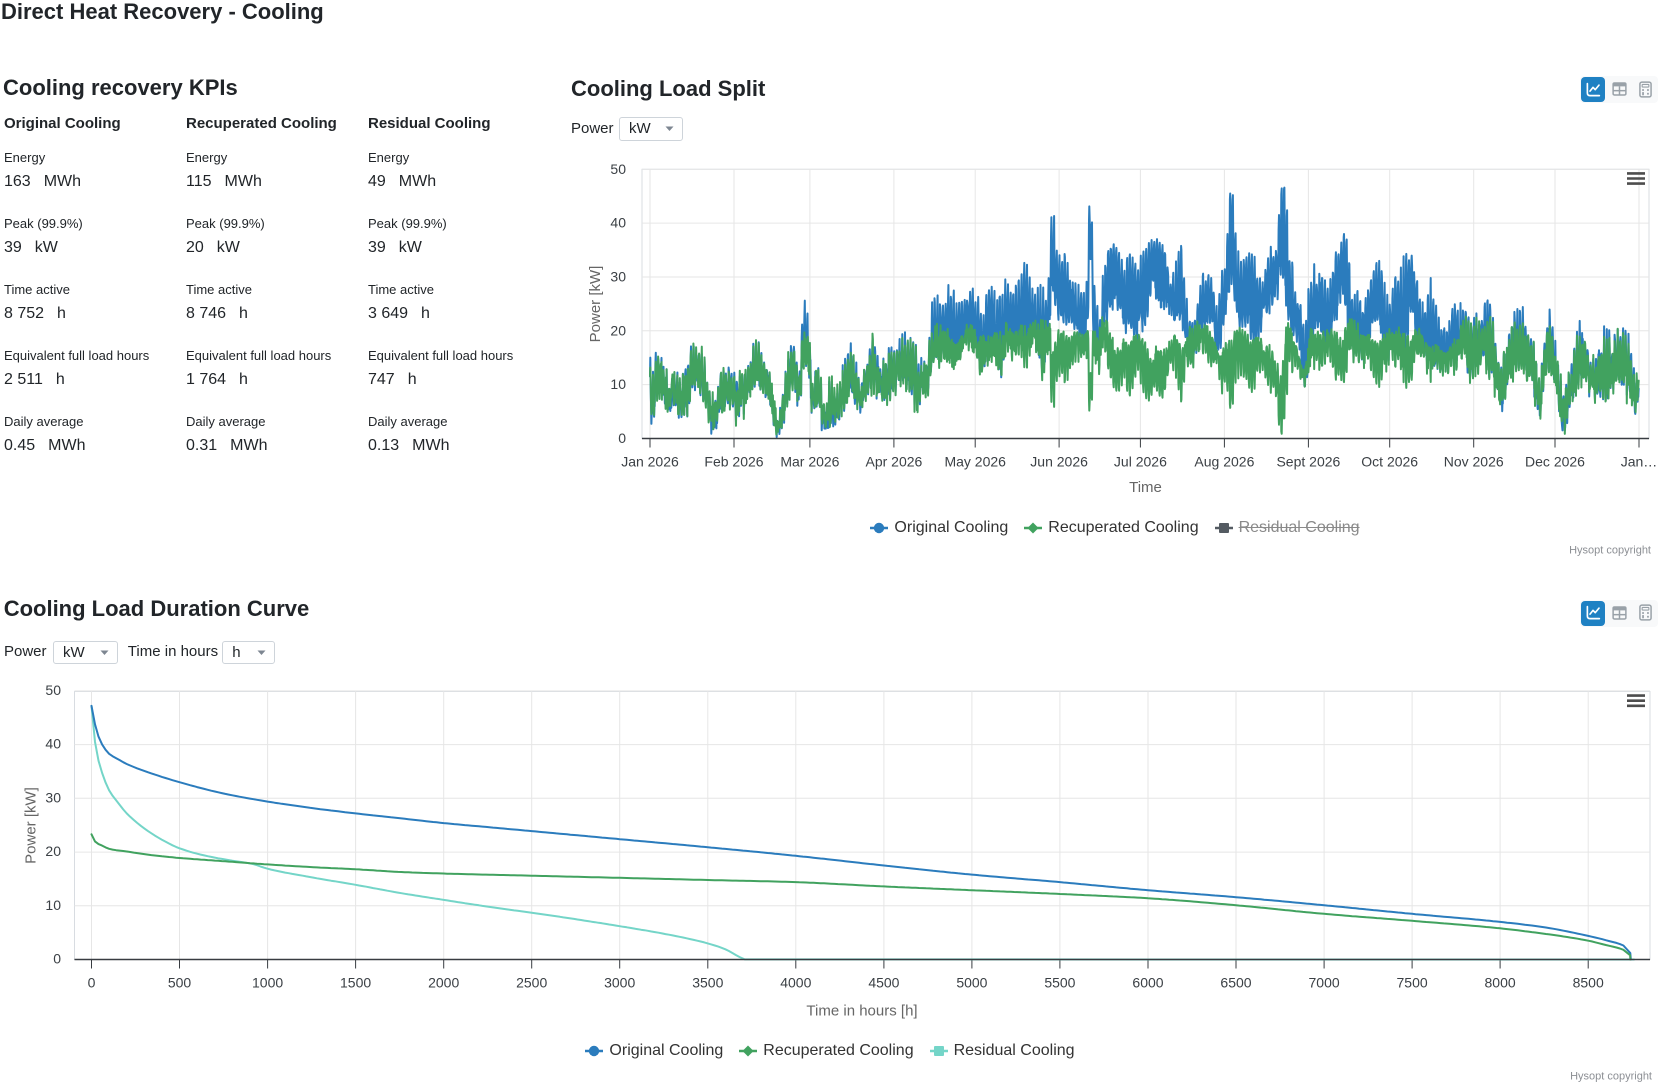 The width and height of the screenshot is (1660, 1091). What do you see at coordinates (1140, 462) in the screenshot?
I see `svg-text: Jul 2026` at bounding box center [1140, 462].